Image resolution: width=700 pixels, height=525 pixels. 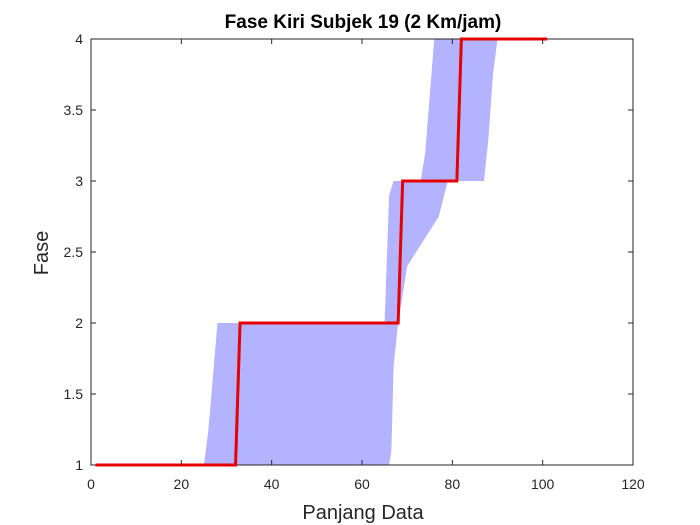 What do you see at coordinates (272, 484) in the screenshot?
I see `x-tick-label: 40` at bounding box center [272, 484].